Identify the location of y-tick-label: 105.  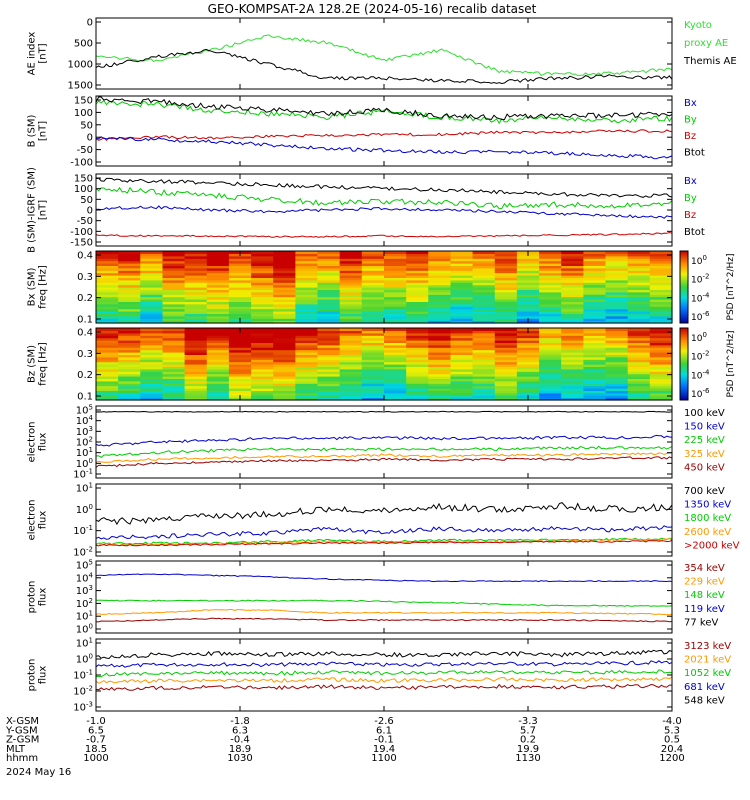
(84, 565).